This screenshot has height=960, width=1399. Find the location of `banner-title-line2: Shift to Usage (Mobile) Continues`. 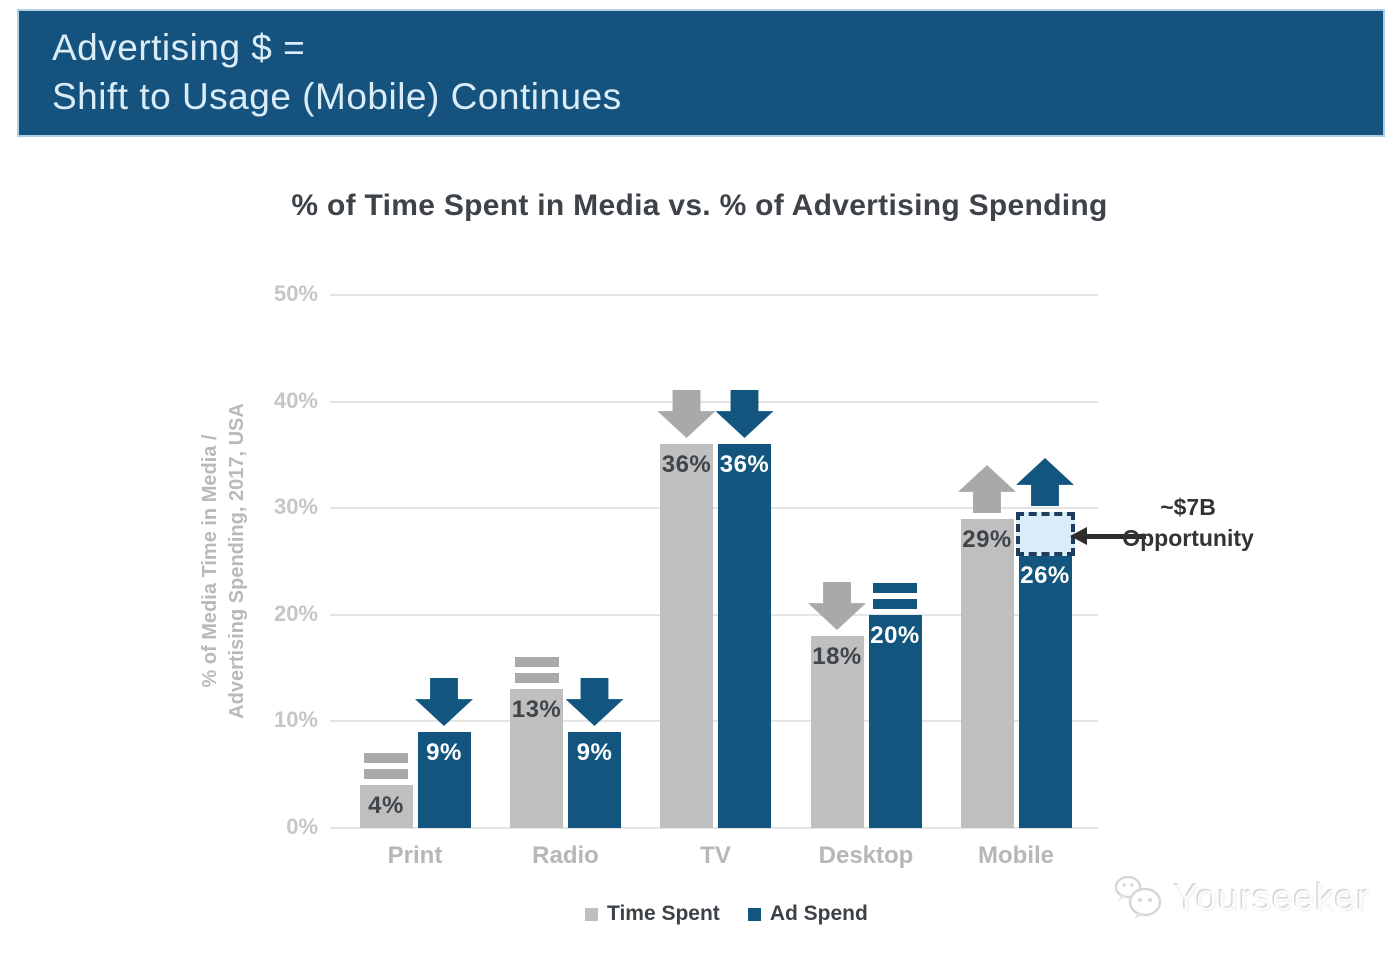

banner-title-line2: Shift to Usage (Mobile) Continues is located at coordinates (337, 96).